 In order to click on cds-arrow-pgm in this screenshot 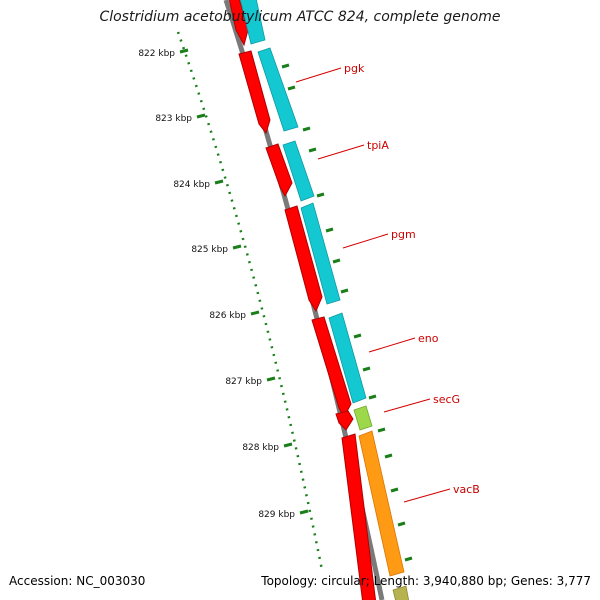, I will do `click(303, 259)`.